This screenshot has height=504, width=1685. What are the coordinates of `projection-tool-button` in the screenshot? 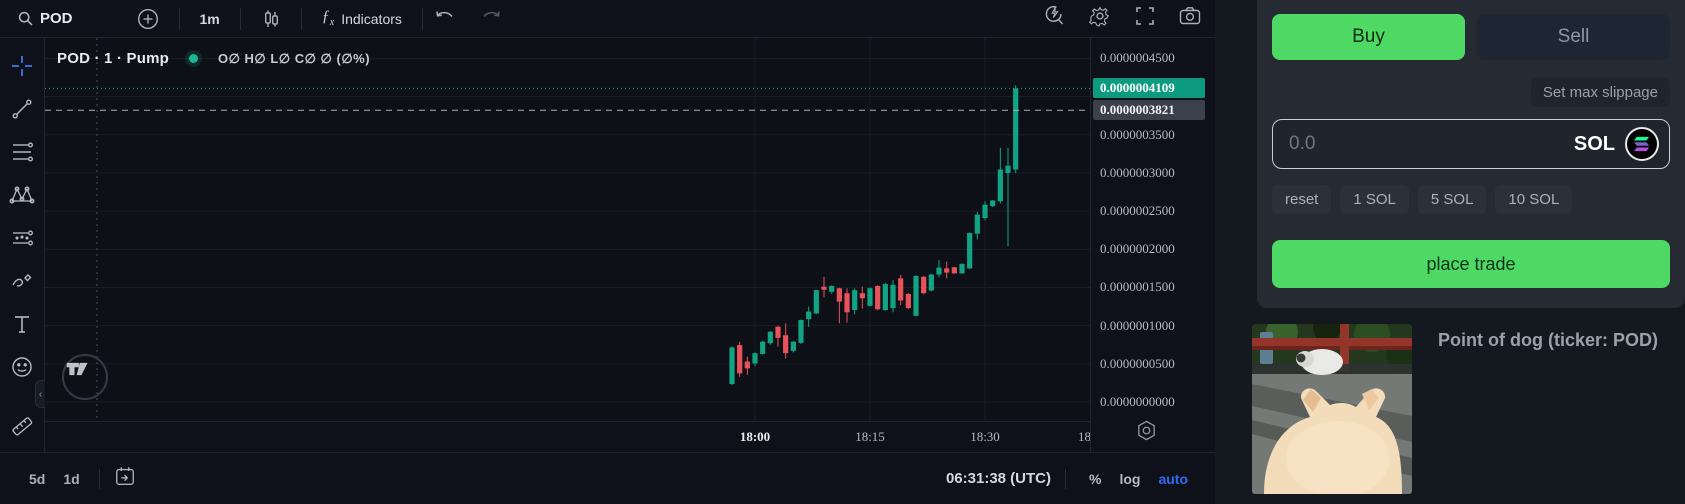 It's located at (22, 237).